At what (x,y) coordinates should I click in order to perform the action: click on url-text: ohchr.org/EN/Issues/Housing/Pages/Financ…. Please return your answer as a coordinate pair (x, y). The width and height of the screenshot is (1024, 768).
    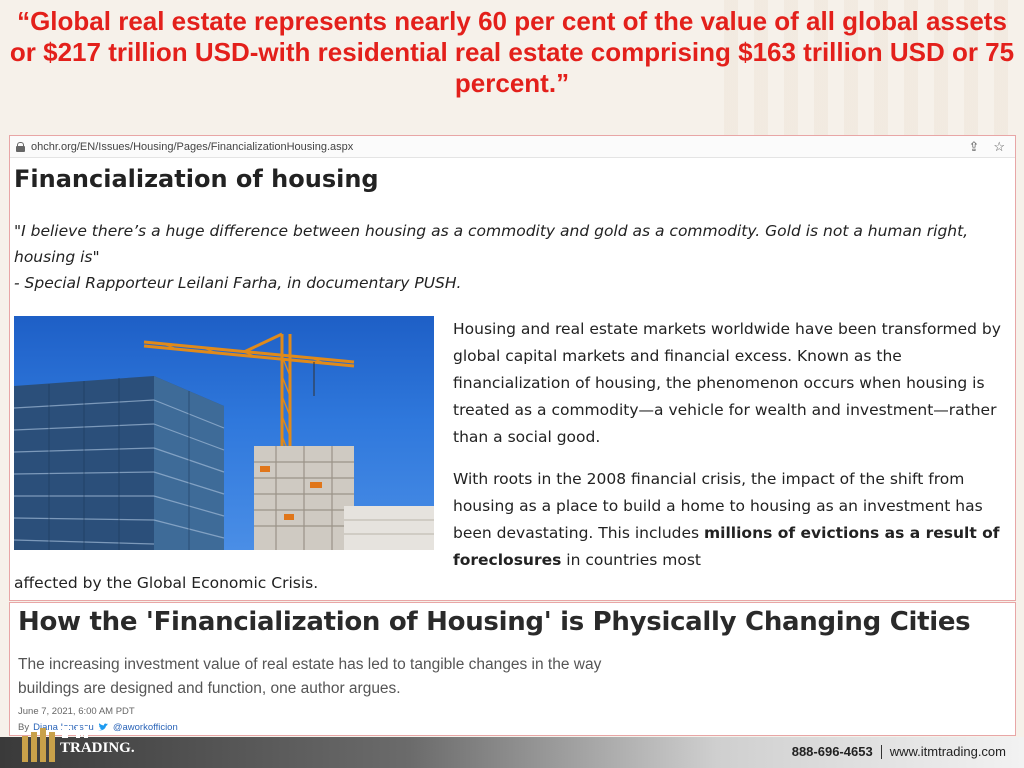
    Looking at the image, I should click on (192, 146).